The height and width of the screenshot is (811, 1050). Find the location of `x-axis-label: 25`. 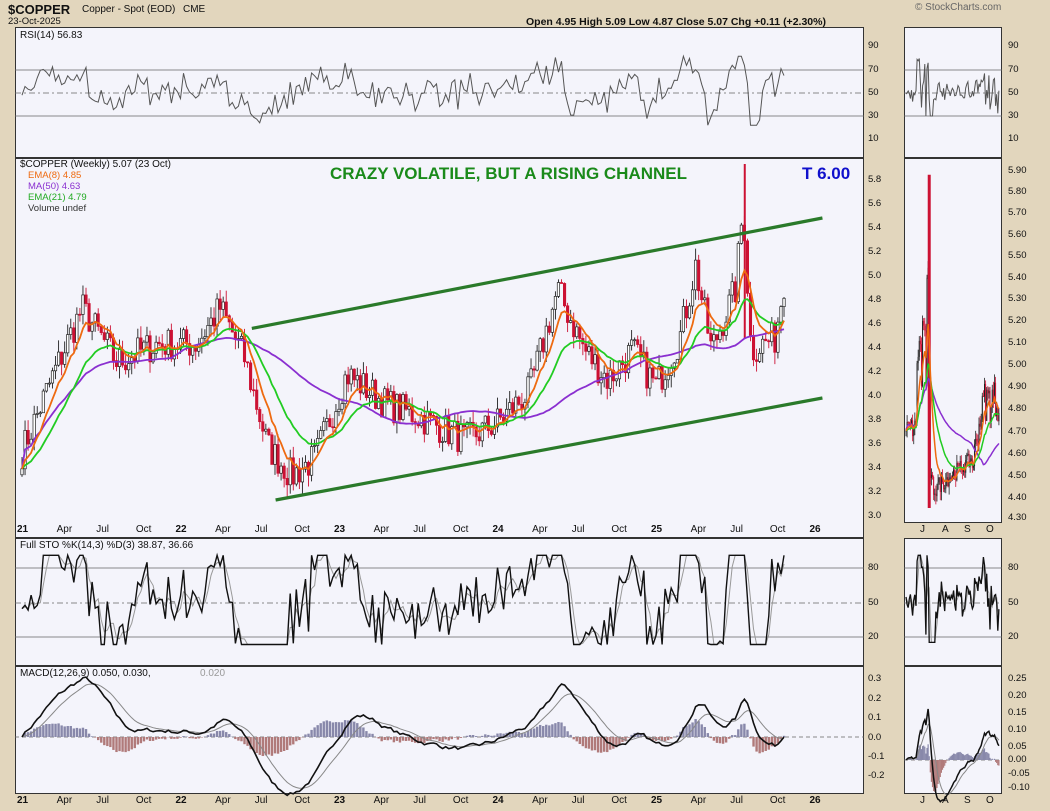

x-axis-label: 25 is located at coordinates (657, 800).